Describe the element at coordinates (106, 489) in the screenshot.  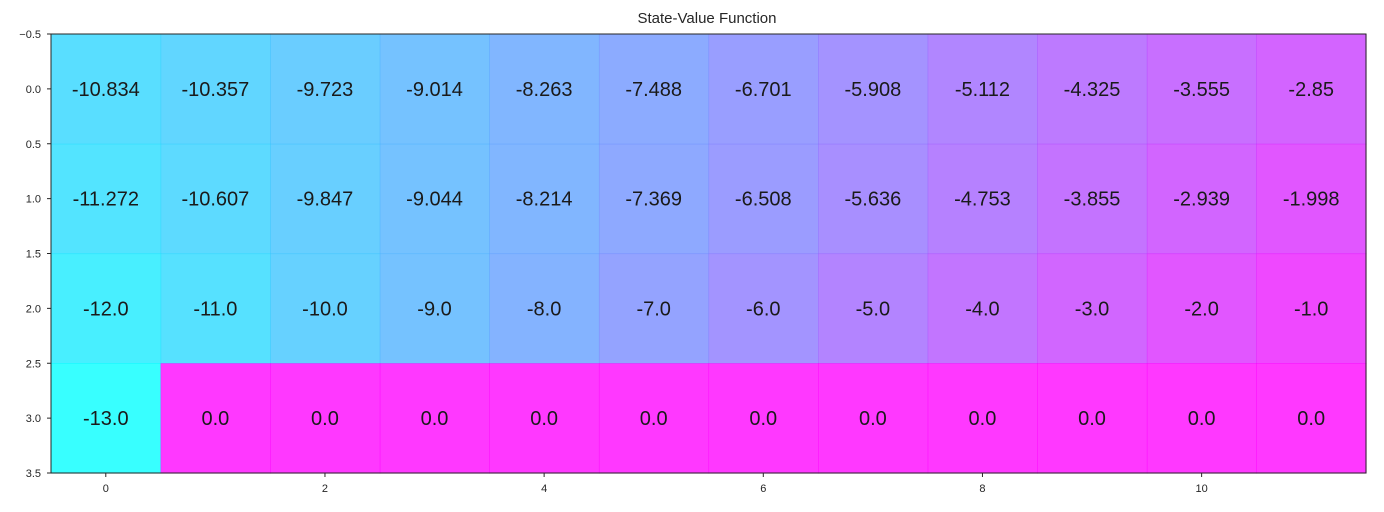
I see `x-tick-label: 0` at that location.